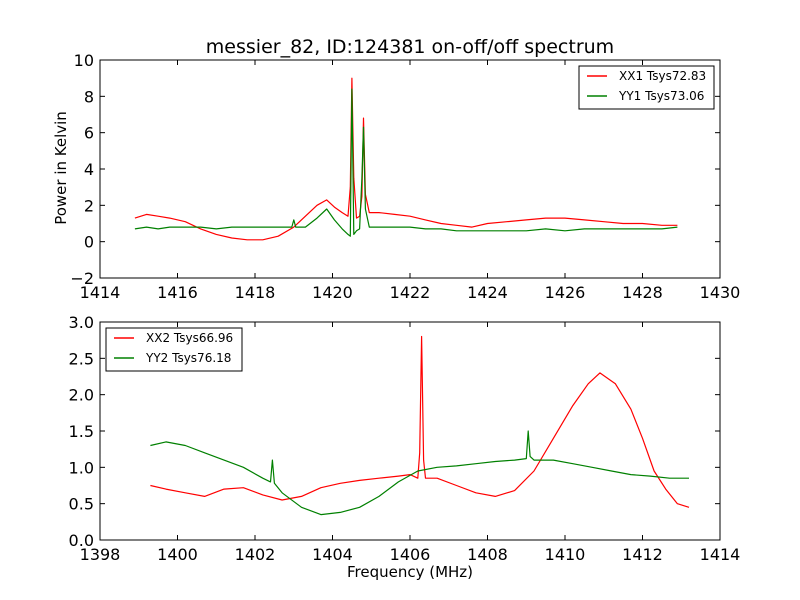 The image size is (800, 600). Describe the element at coordinates (410, 292) in the screenshot. I see `x-tick-label: 1422` at that location.